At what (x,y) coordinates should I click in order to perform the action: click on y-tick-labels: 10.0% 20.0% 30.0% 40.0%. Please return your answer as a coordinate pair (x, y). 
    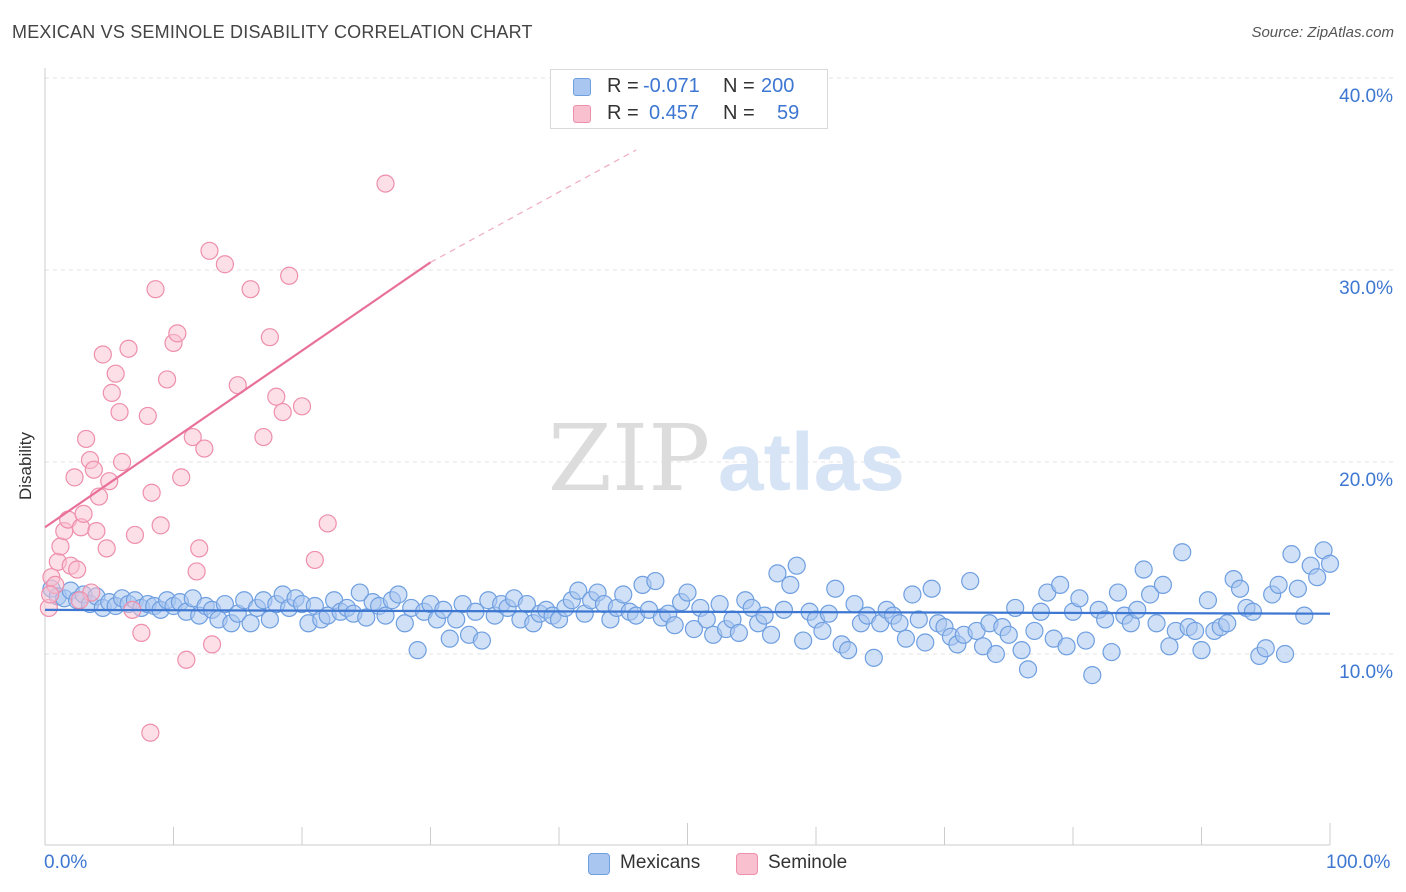
    Looking at the image, I should click on (1366, 384).